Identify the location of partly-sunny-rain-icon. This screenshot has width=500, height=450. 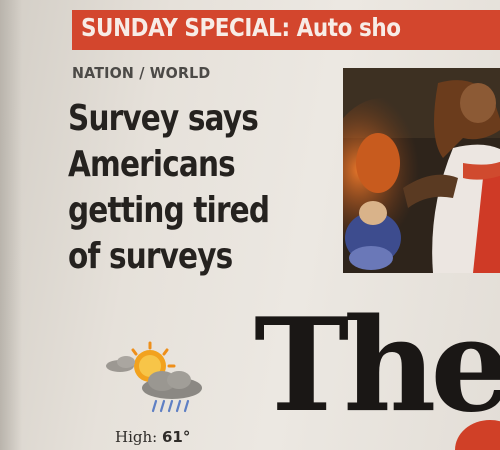
(154, 377).